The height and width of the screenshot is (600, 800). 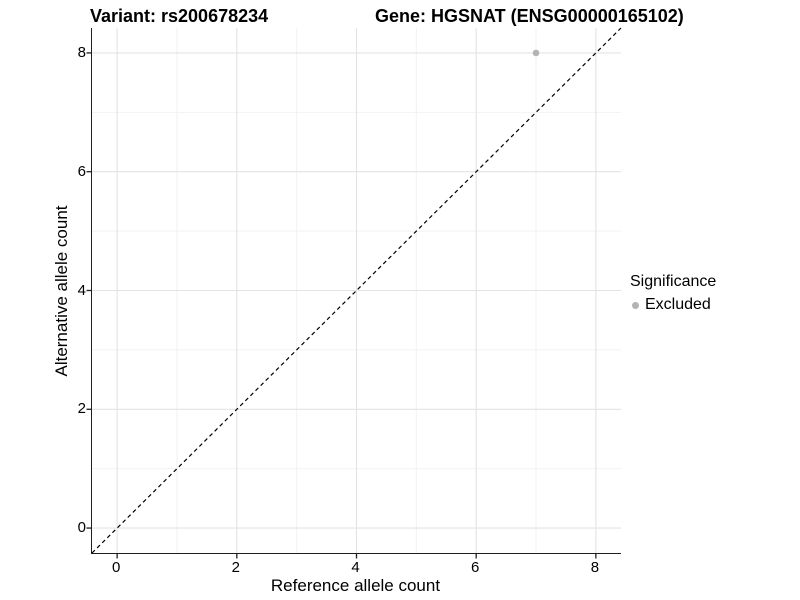 I want to click on plot-title-gene: Gene: HGSNAT (ENSG00000165102), so click(x=529, y=16).